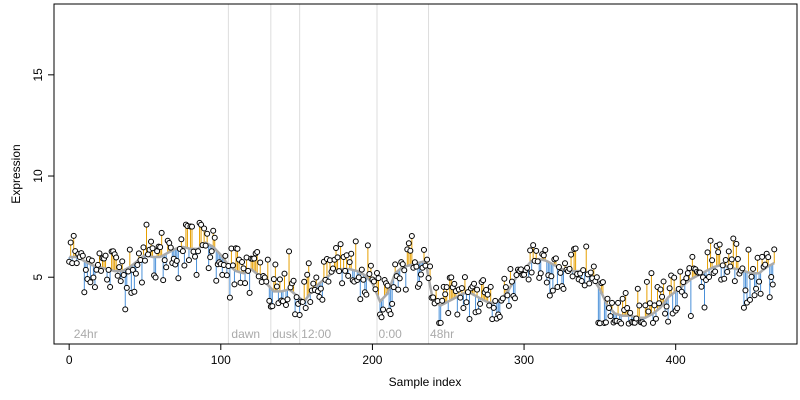  Describe the element at coordinates (676, 360) in the screenshot. I see `x-tick-label: 400` at that location.